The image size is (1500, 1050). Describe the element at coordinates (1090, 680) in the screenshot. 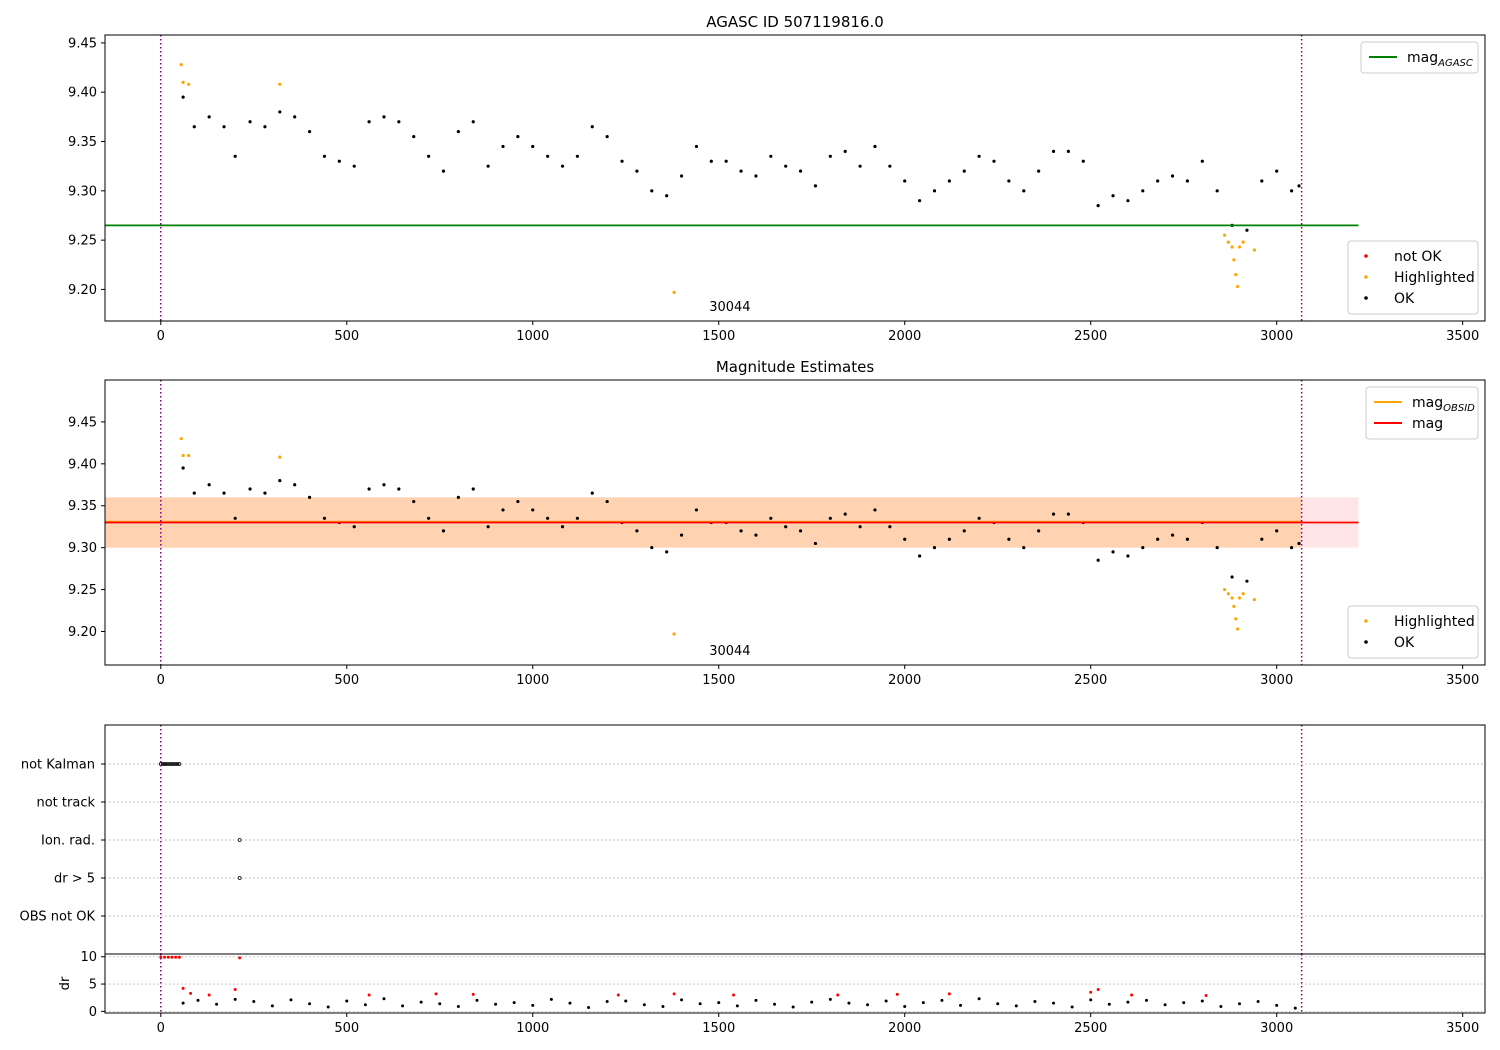

I see `x-tick-label: 2500` at that location.